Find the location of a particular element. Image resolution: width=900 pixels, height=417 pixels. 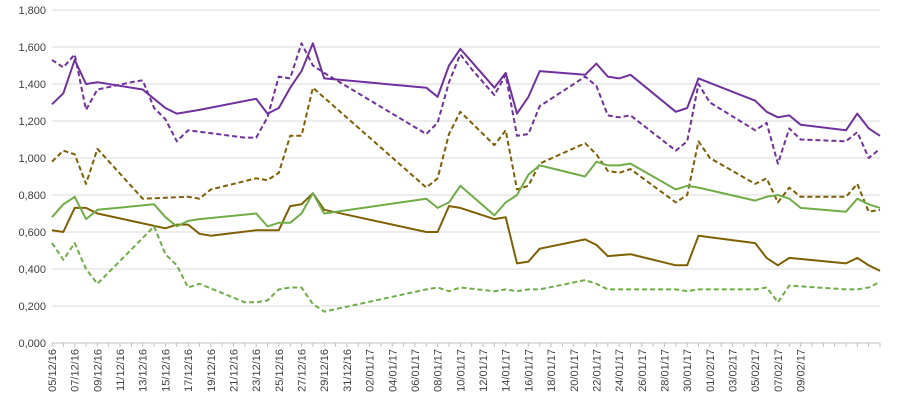

x-tick-label: 01/02/17 is located at coordinates (711, 370).